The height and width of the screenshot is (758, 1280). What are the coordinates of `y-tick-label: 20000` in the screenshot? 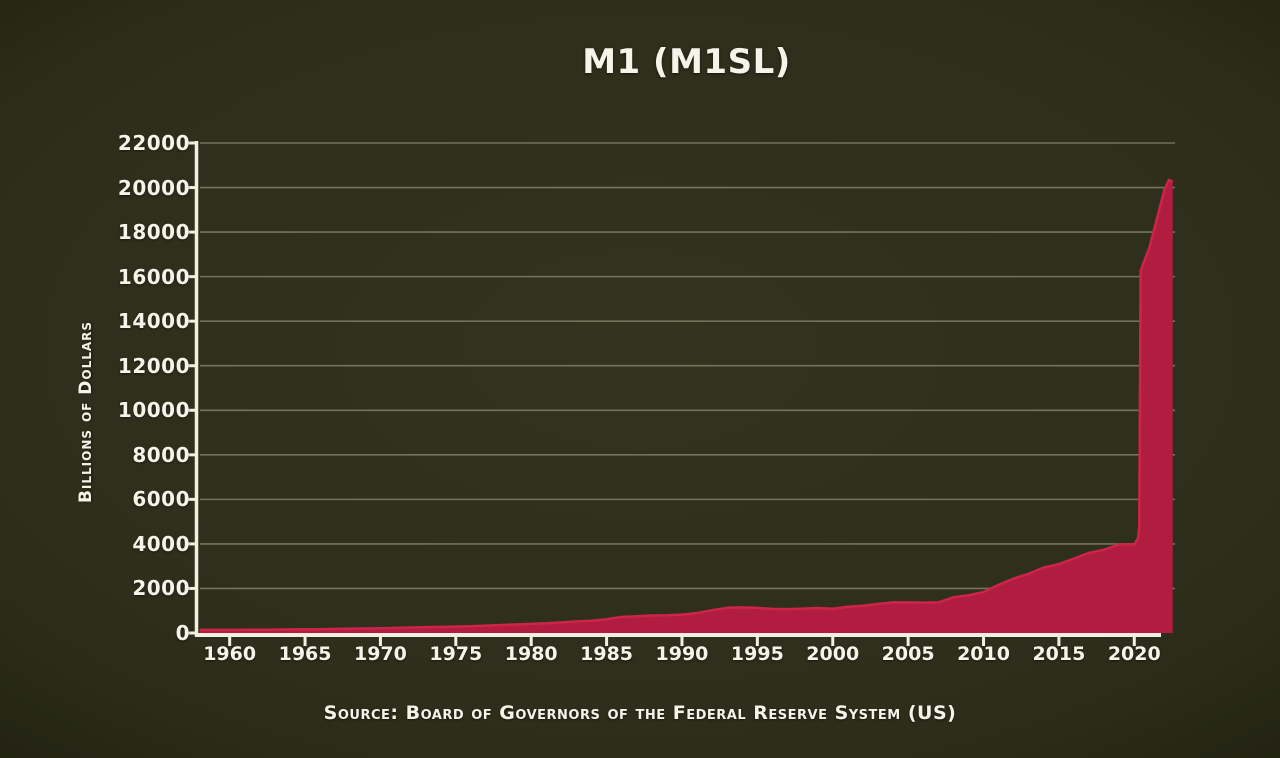 It's located at (153, 187).